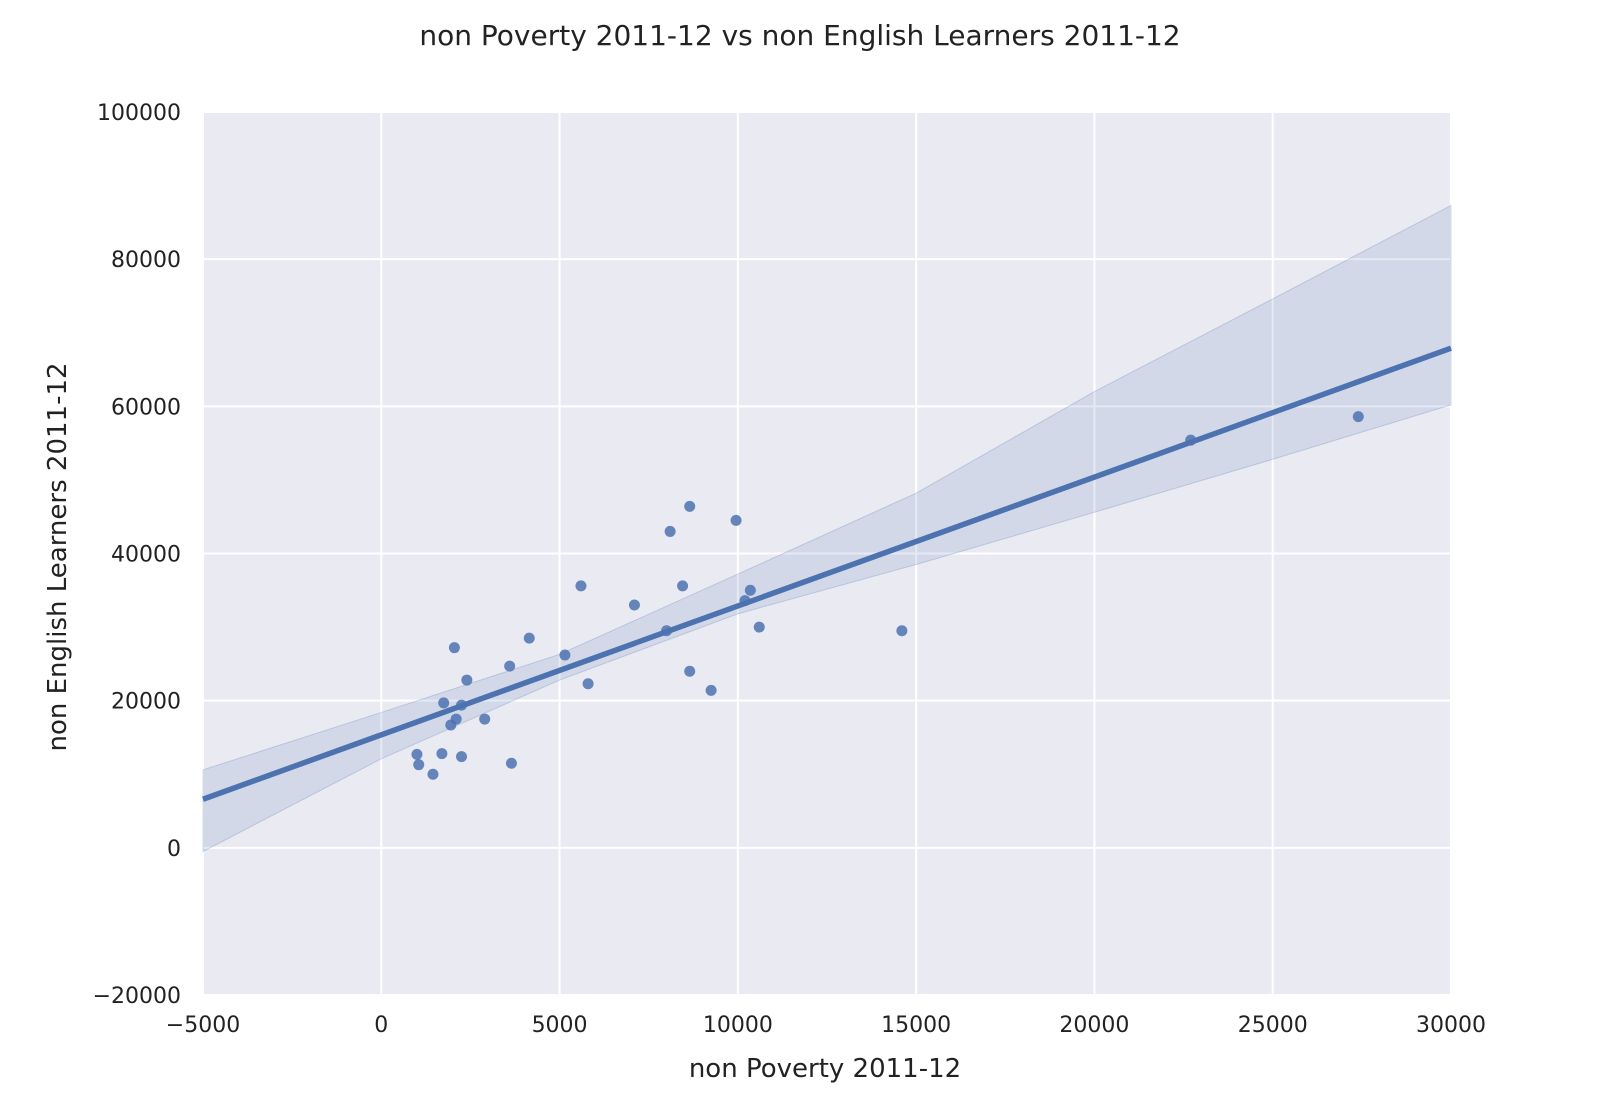 The width and height of the screenshot is (1600, 1104). I want to click on y-axis-ticks: −20000 0 20000 40000 60000 80000 100000, so click(137, 555).